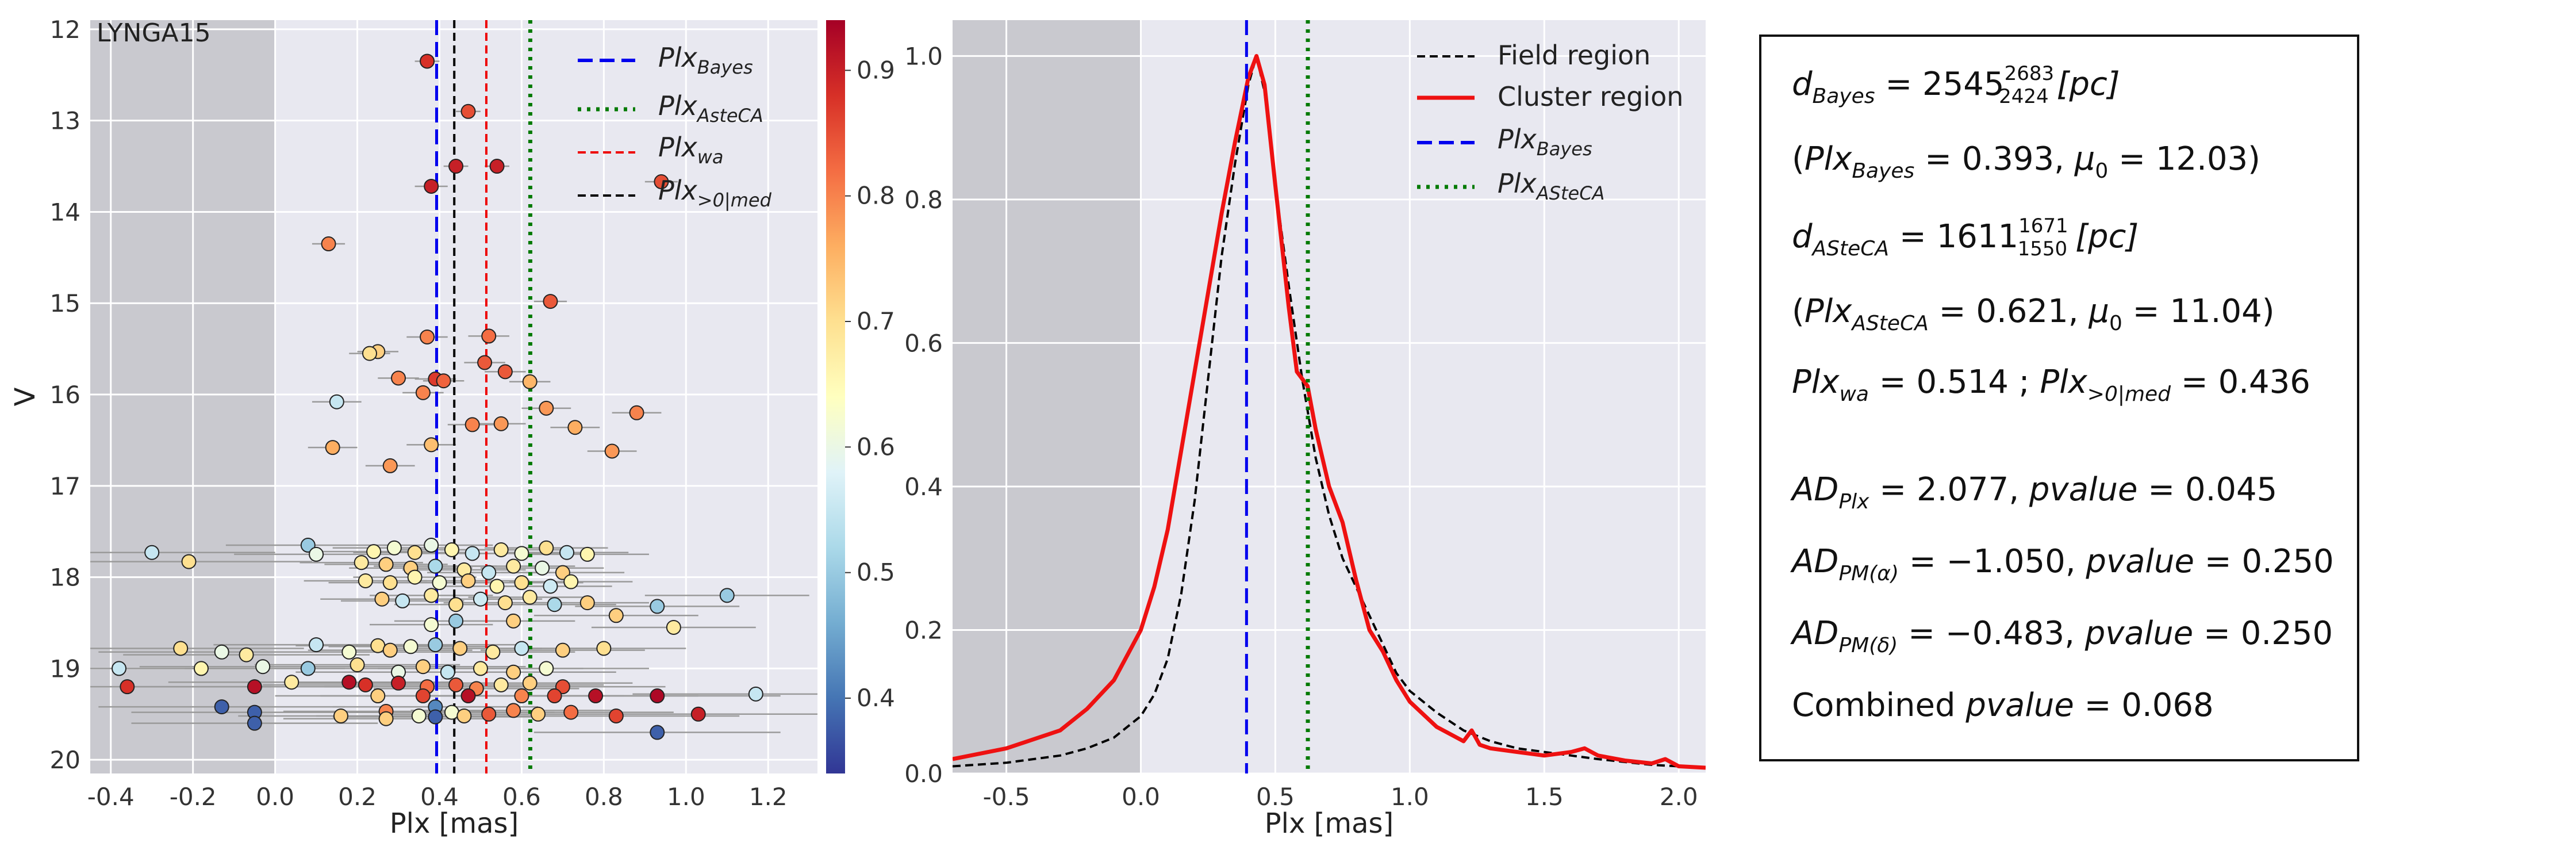 The image size is (2576, 854). I want to click on info-plx-wa-med: Plxwa = 0.514 ; Plx>0|med = 0.436, so click(2051, 384).